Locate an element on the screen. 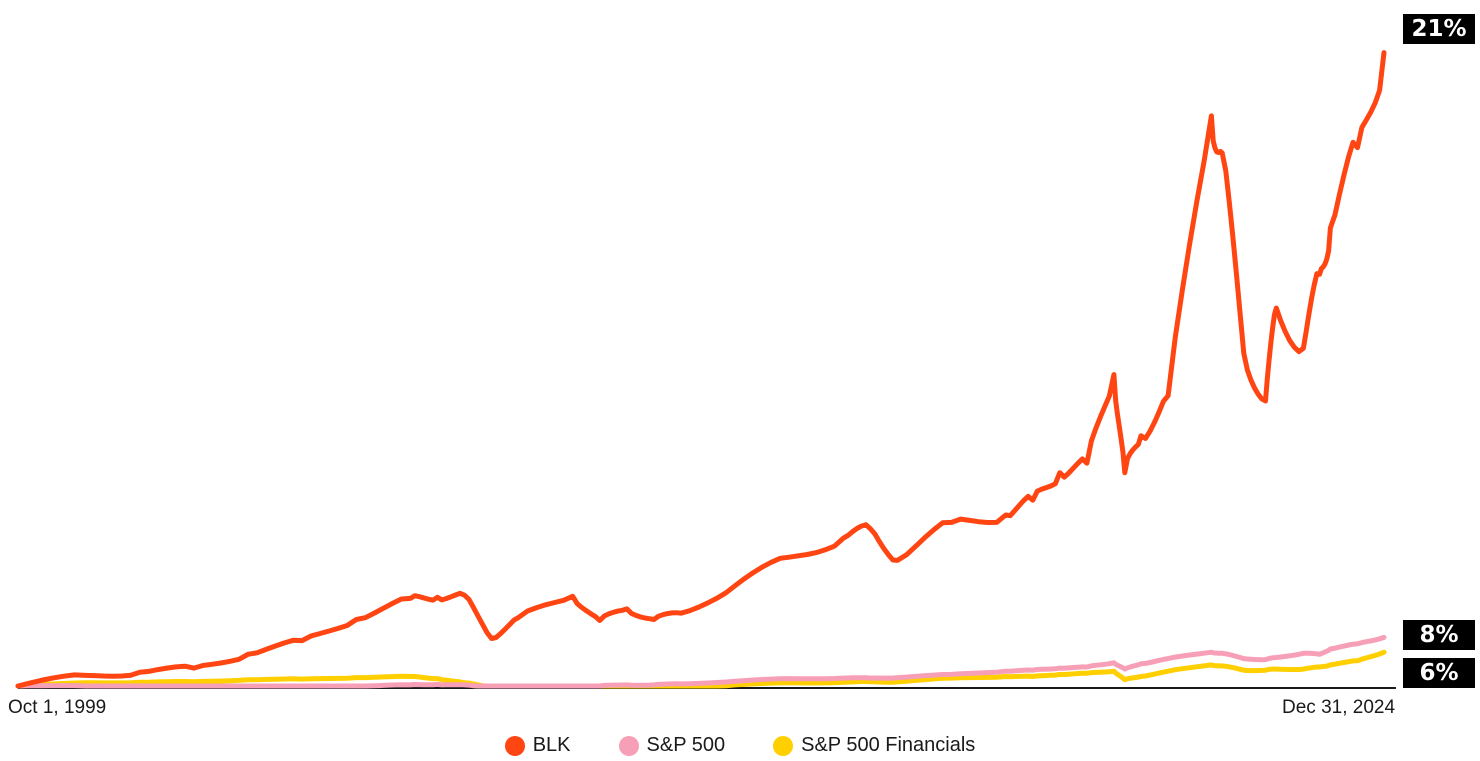  blk-end-label: 21% is located at coordinates (1439, 29).